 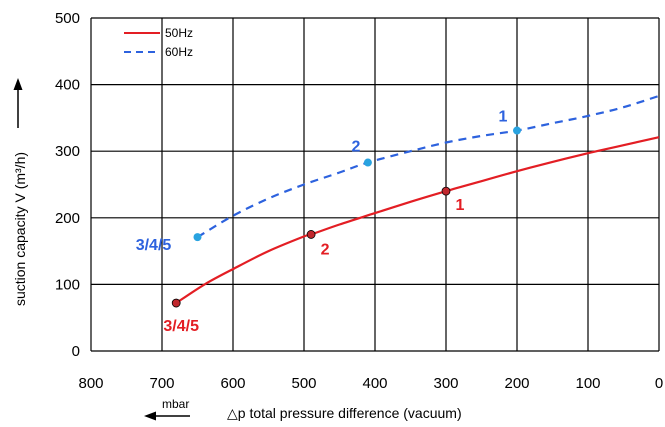 I want to click on y-tick-label: 300, so click(x=67, y=151).